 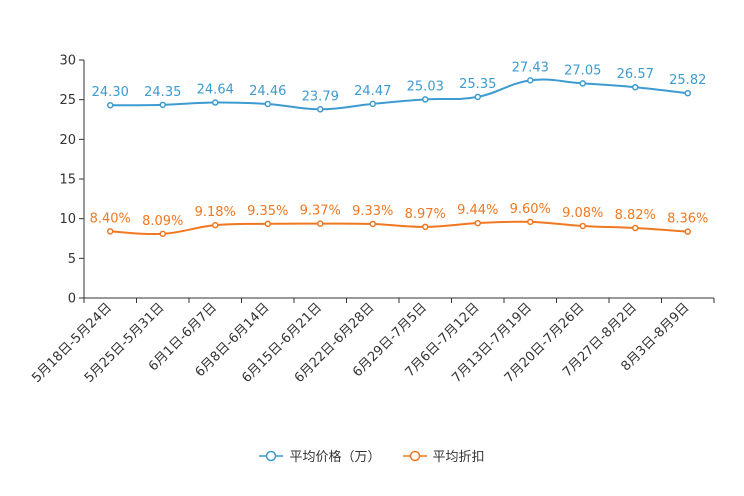 I want to click on data-label: 9.33%, so click(x=372, y=211).